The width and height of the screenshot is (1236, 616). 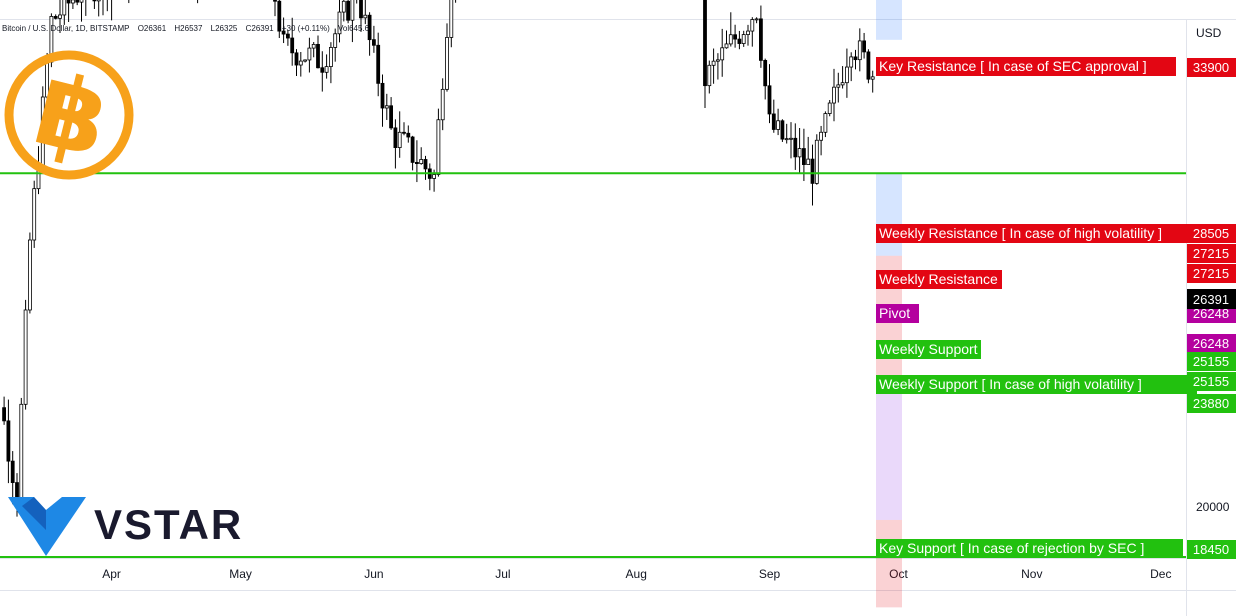 I want to click on currency-label: USD, so click(x=1209, y=33).